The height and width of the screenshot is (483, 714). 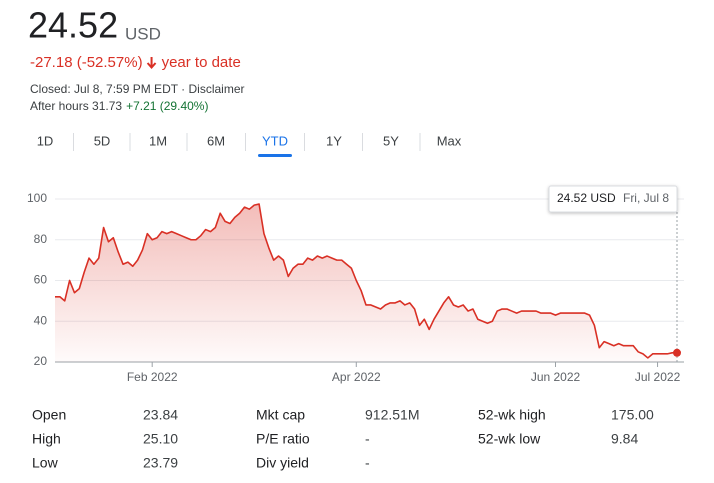 What do you see at coordinates (392, 415) in the screenshot?
I see `stat-value: 912.51M` at bounding box center [392, 415].